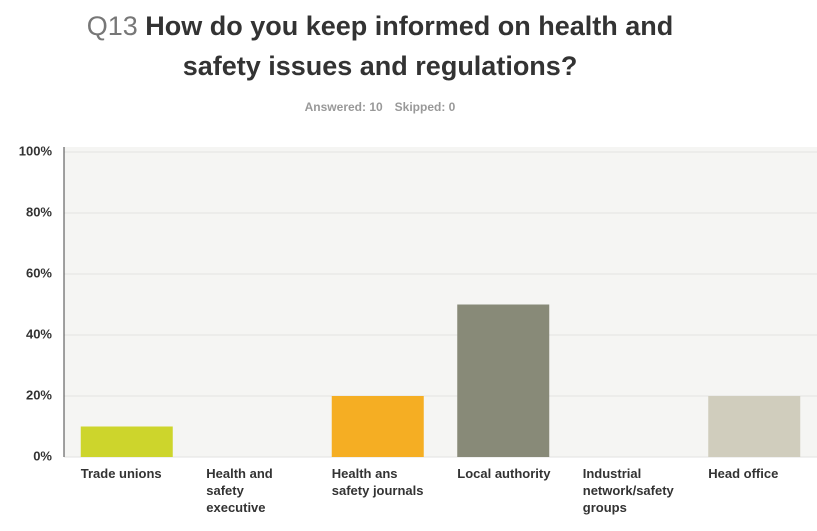  Describe the element at coordinates (36, 150) in the screenshot. I see `y-tick-label: 100%` at that location.